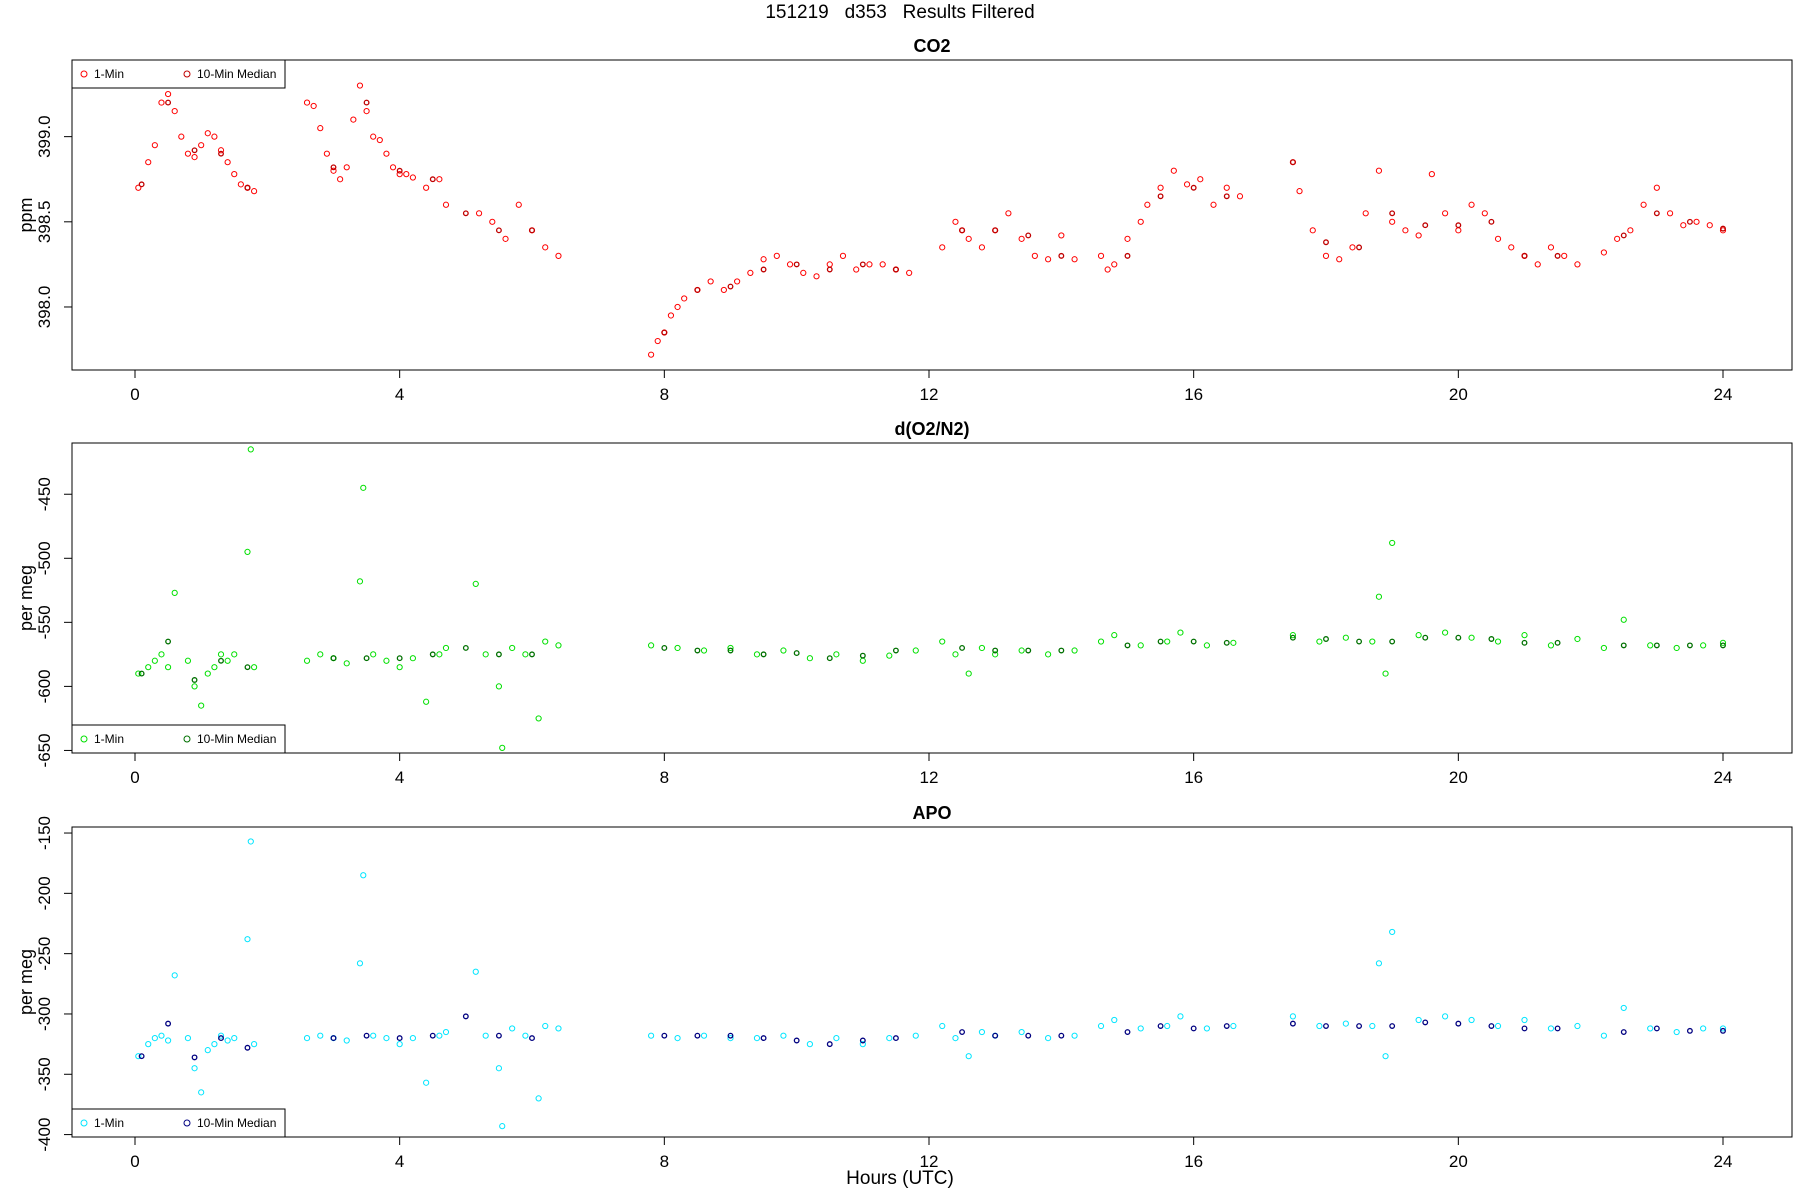 The width and height of the screenshot is (1800, 1200). I want to click on legend-label: 1-Min, so click(109, 739).